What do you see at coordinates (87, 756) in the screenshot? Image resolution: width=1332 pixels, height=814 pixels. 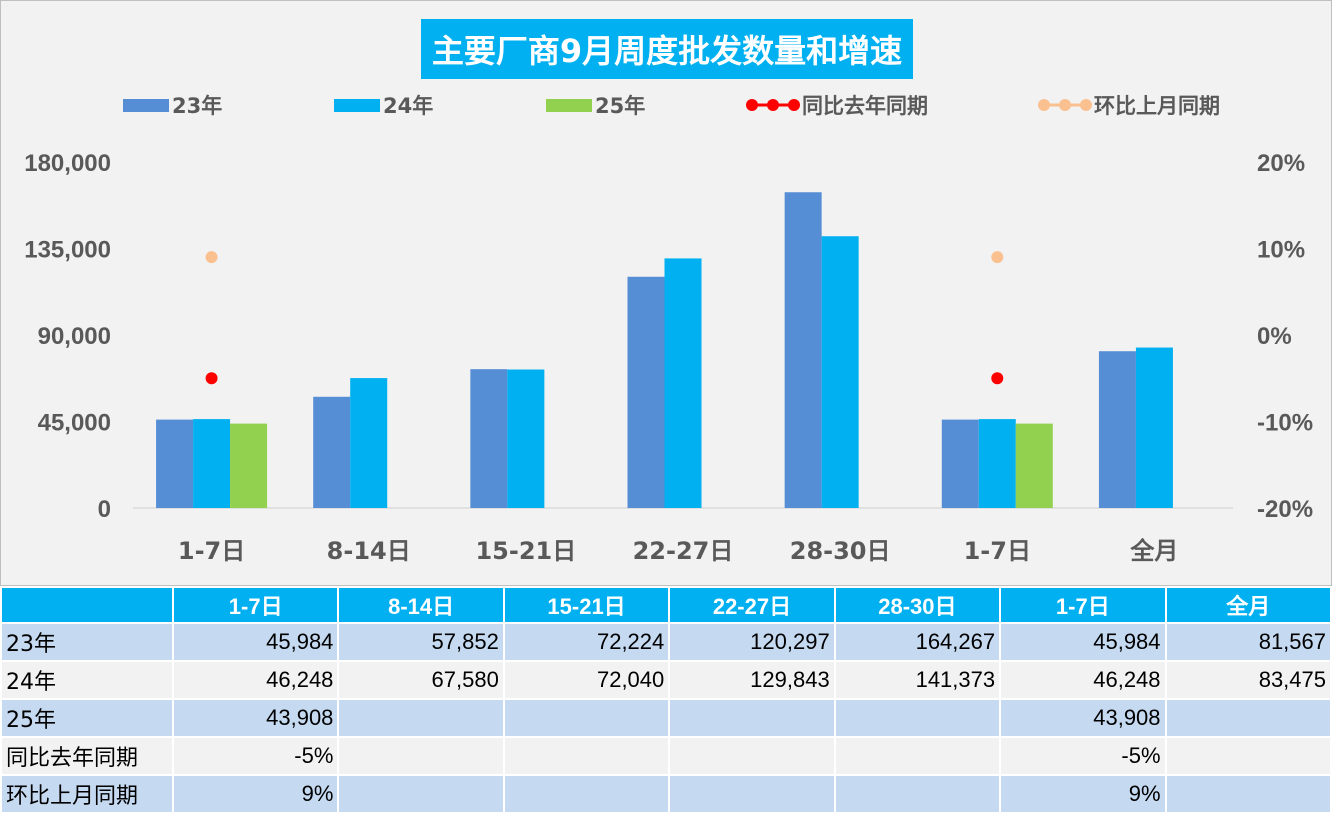 I see `table-row-label: 同比去年同期` at bounding box center [87, 756].